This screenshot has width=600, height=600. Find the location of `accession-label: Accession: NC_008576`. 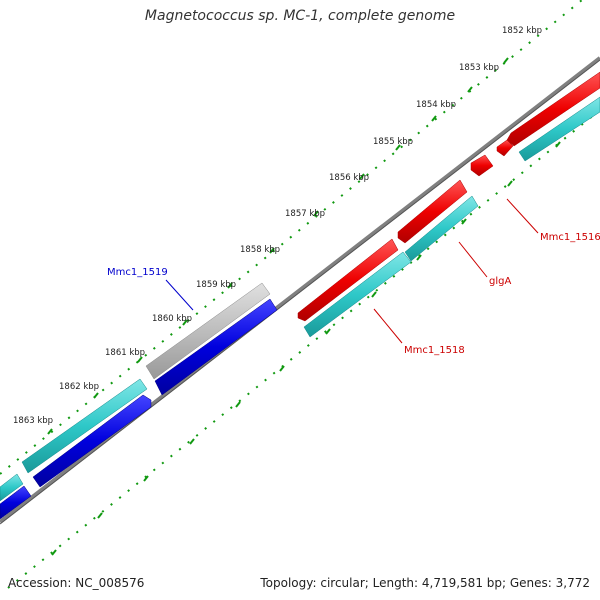

accession-label: Accession: NC_008576 is located at coordinates (76, 583).